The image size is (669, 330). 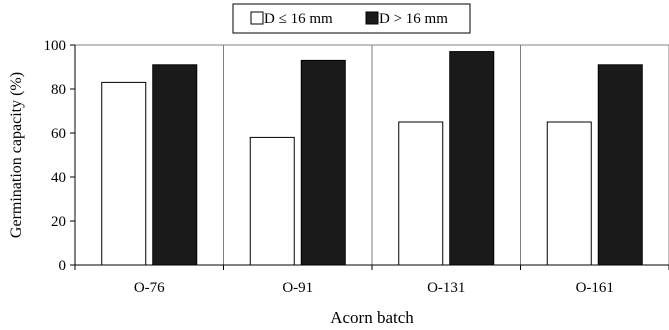 I want to click on legend-label-series-2: D > 16 mm, so click(x=413, y=19).